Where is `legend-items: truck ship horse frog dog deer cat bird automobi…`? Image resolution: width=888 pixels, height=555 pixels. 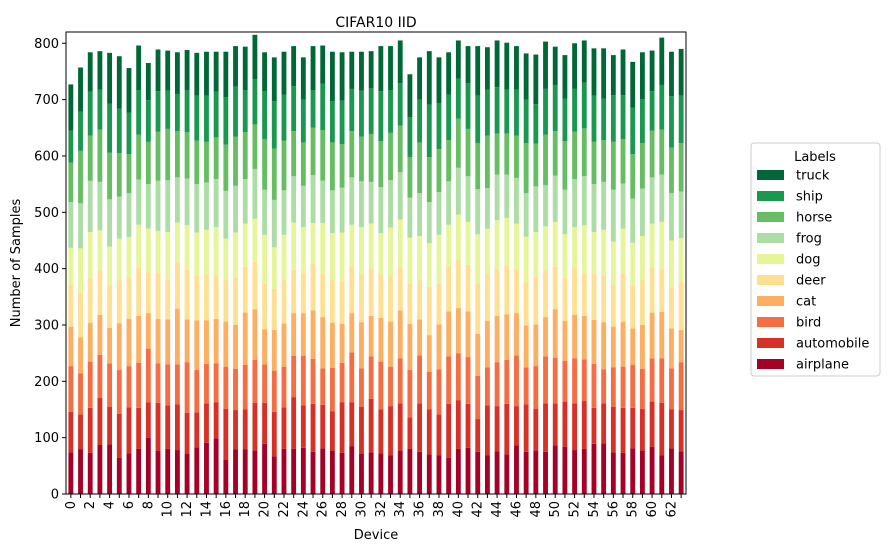
legend-items: truck ship horse frog dog deer cat bird automobi… is located at coordinates (813, 271).